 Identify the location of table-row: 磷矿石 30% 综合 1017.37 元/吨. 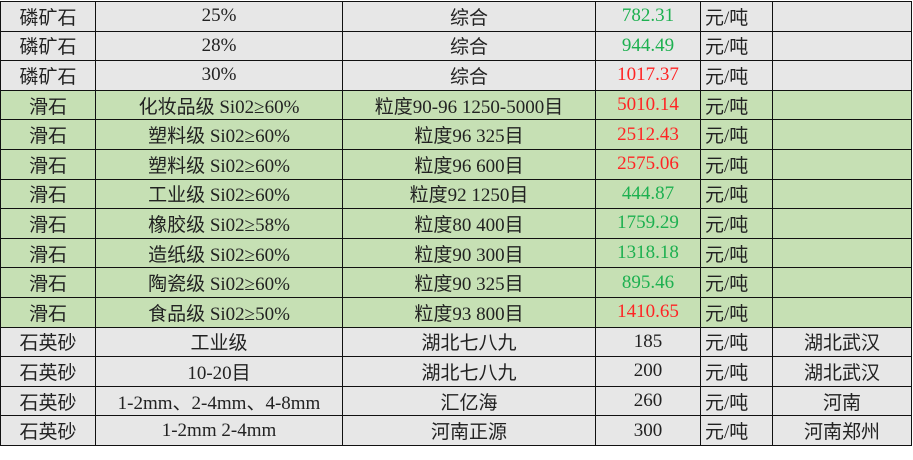
(456, 75).